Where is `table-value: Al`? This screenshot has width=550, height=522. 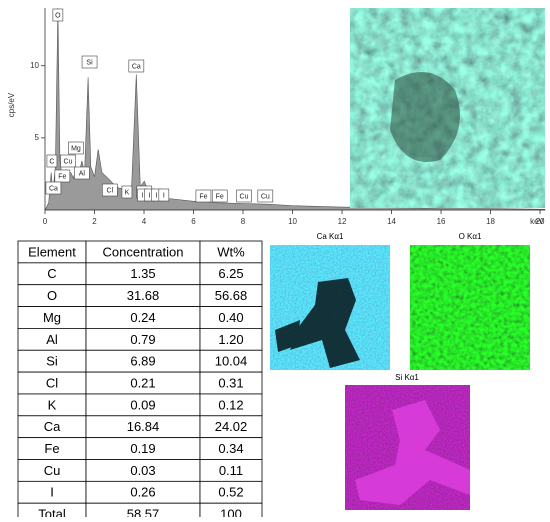
table-value: Al is located at coordinates (52, 339).